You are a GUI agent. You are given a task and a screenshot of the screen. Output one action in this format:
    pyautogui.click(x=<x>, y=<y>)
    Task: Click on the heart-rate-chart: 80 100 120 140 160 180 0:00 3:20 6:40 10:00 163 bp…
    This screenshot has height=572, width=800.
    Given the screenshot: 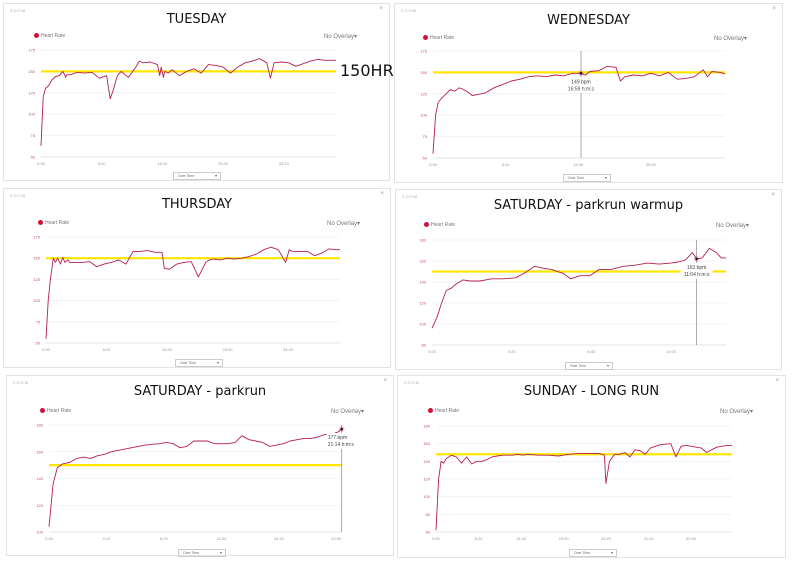 What is the action you would take?
    pyautogui.click(x=572, y=296)
    